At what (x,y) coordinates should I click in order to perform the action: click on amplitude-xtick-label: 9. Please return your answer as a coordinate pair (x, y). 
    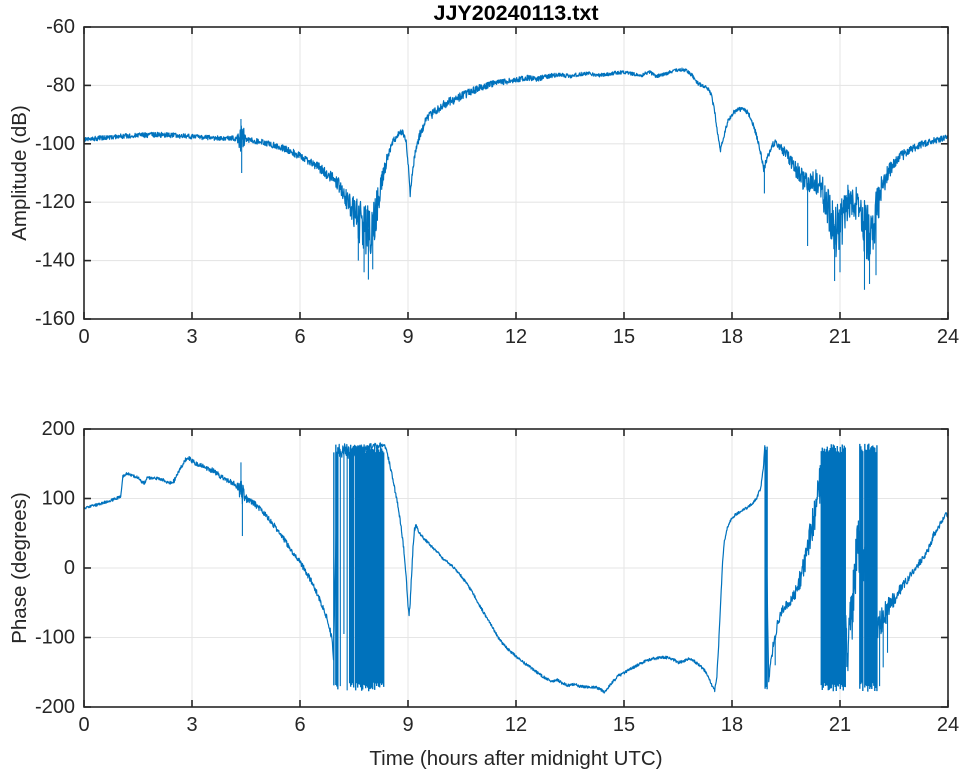
    Looking at the image, I should click on (407, 337).